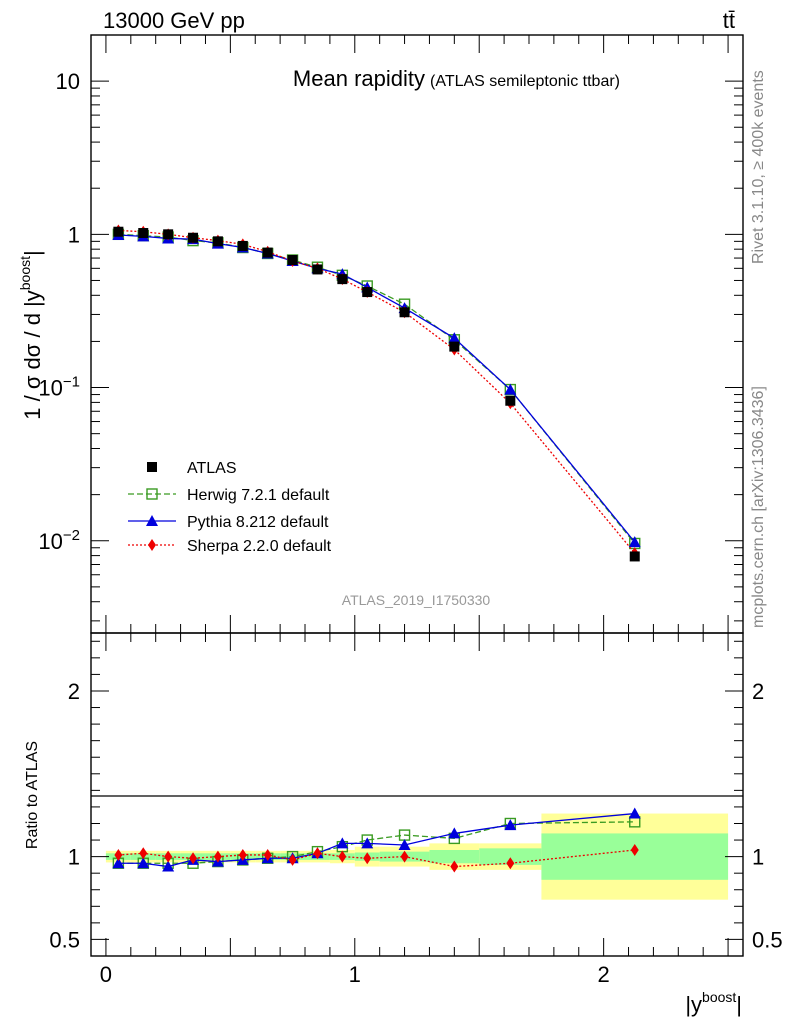 This screenshot has width=786, height=1024. Describe the element at coordinates (74, 691) in the screenshot. I see `ratio-y-tick-label-left: 2` at that location.